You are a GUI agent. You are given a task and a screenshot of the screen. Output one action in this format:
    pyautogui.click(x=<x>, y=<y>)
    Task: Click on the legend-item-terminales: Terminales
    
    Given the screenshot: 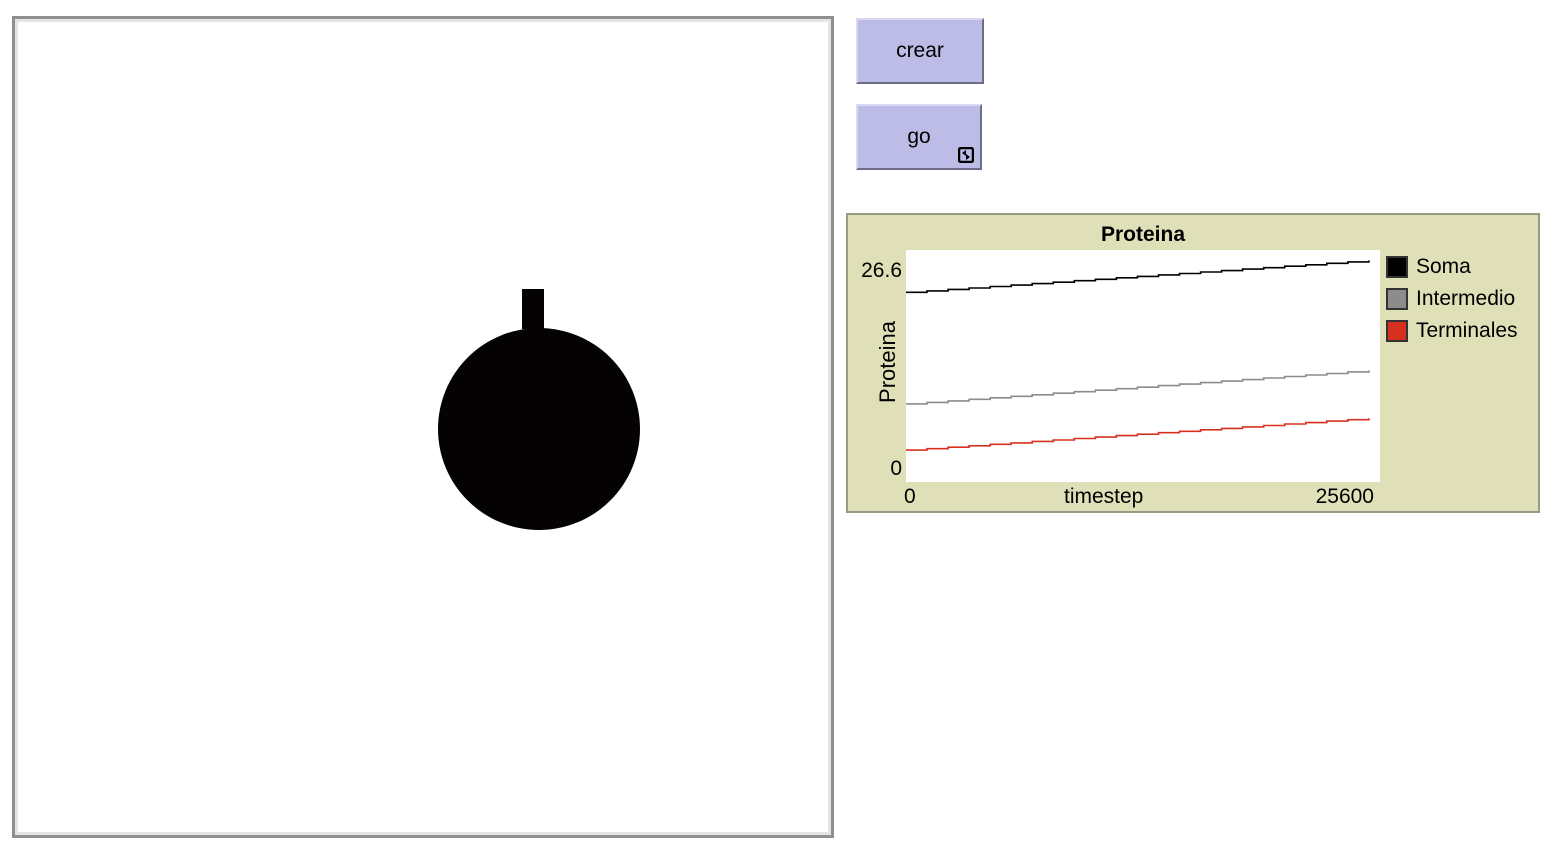 What is the action you would take?
    pyautogui.click(x=1452, y=331)
    